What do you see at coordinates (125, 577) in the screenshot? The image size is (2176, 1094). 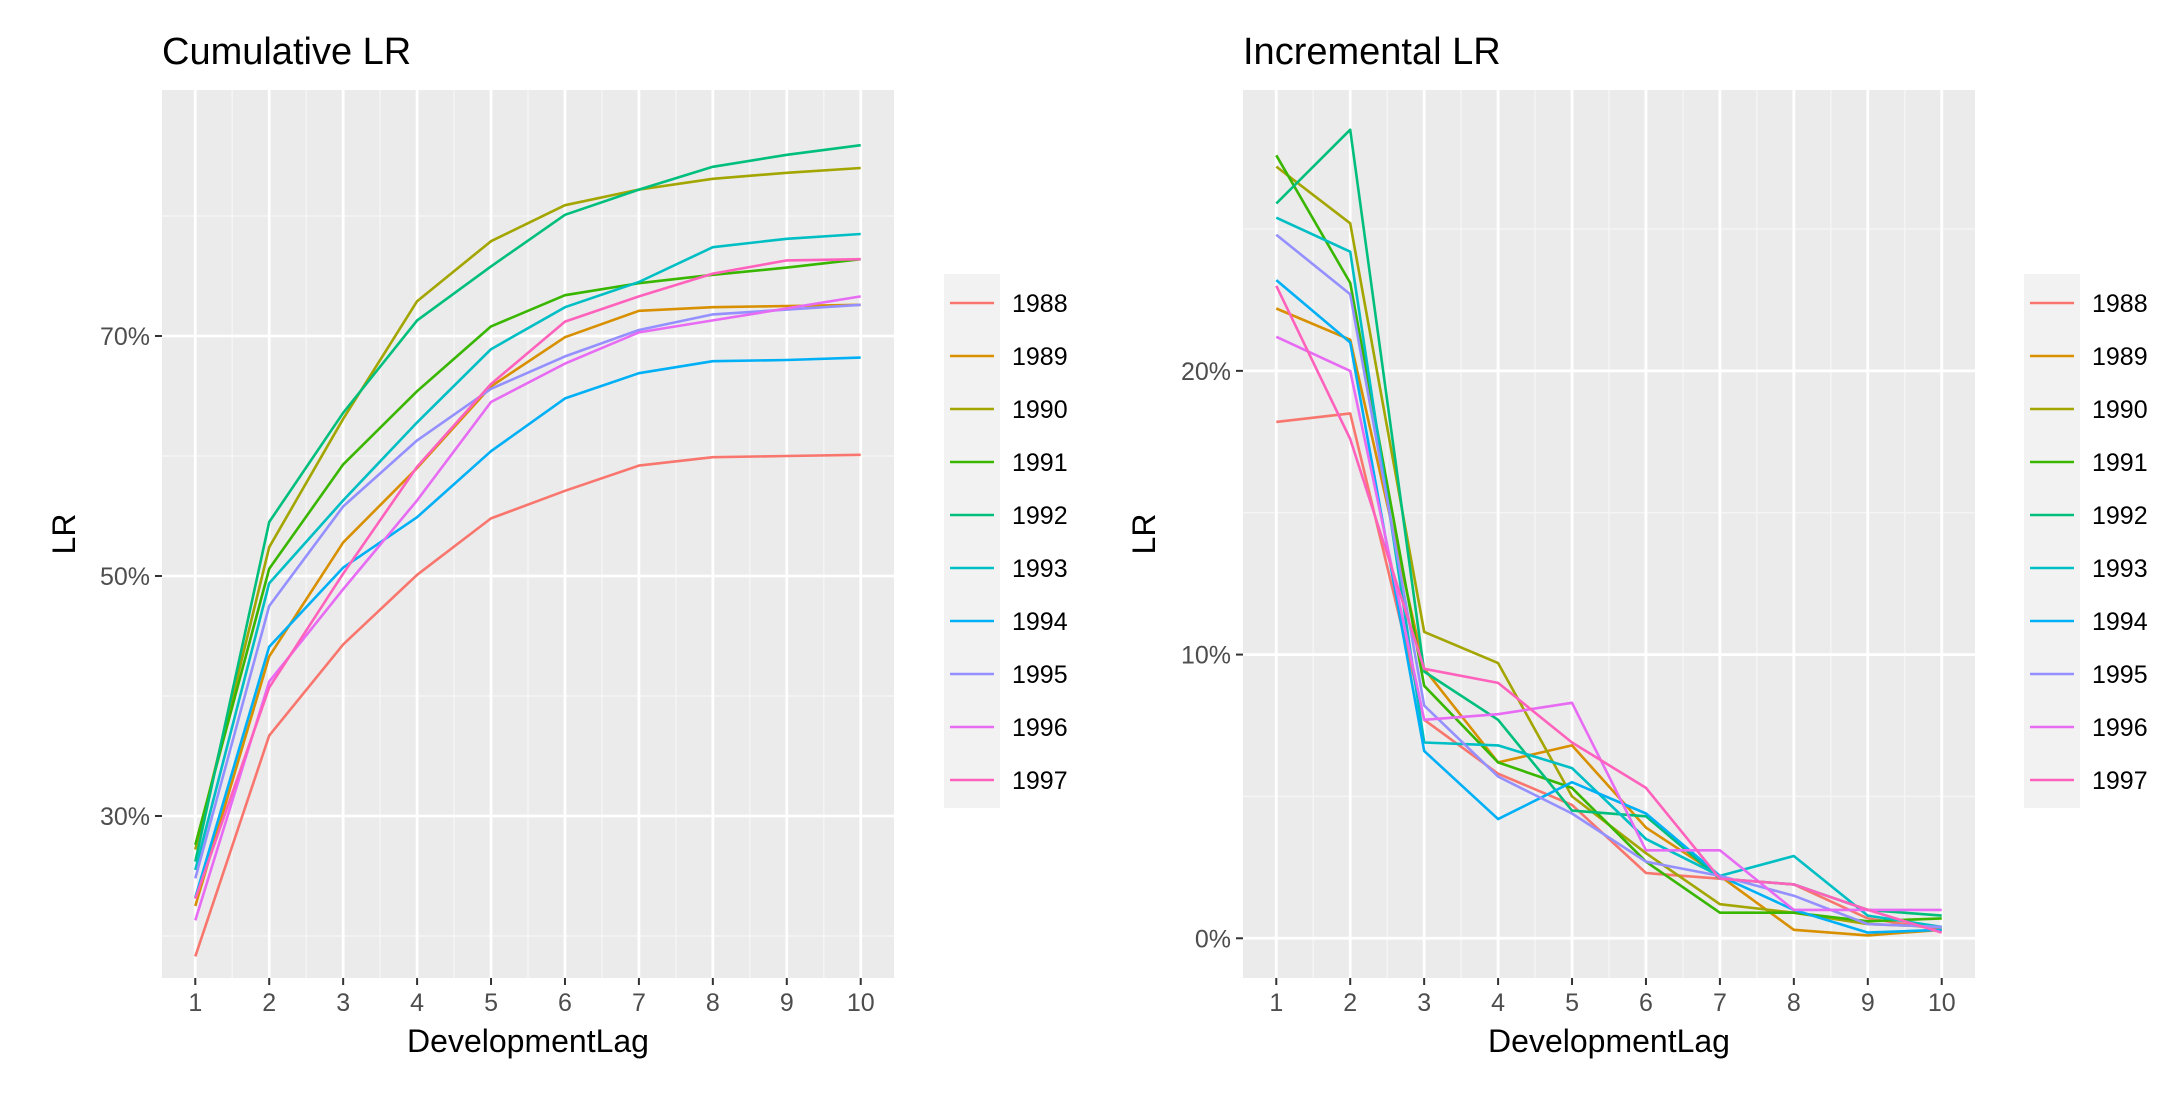 I see `y-tick-label: 50%` at bounding box center [125, 577].